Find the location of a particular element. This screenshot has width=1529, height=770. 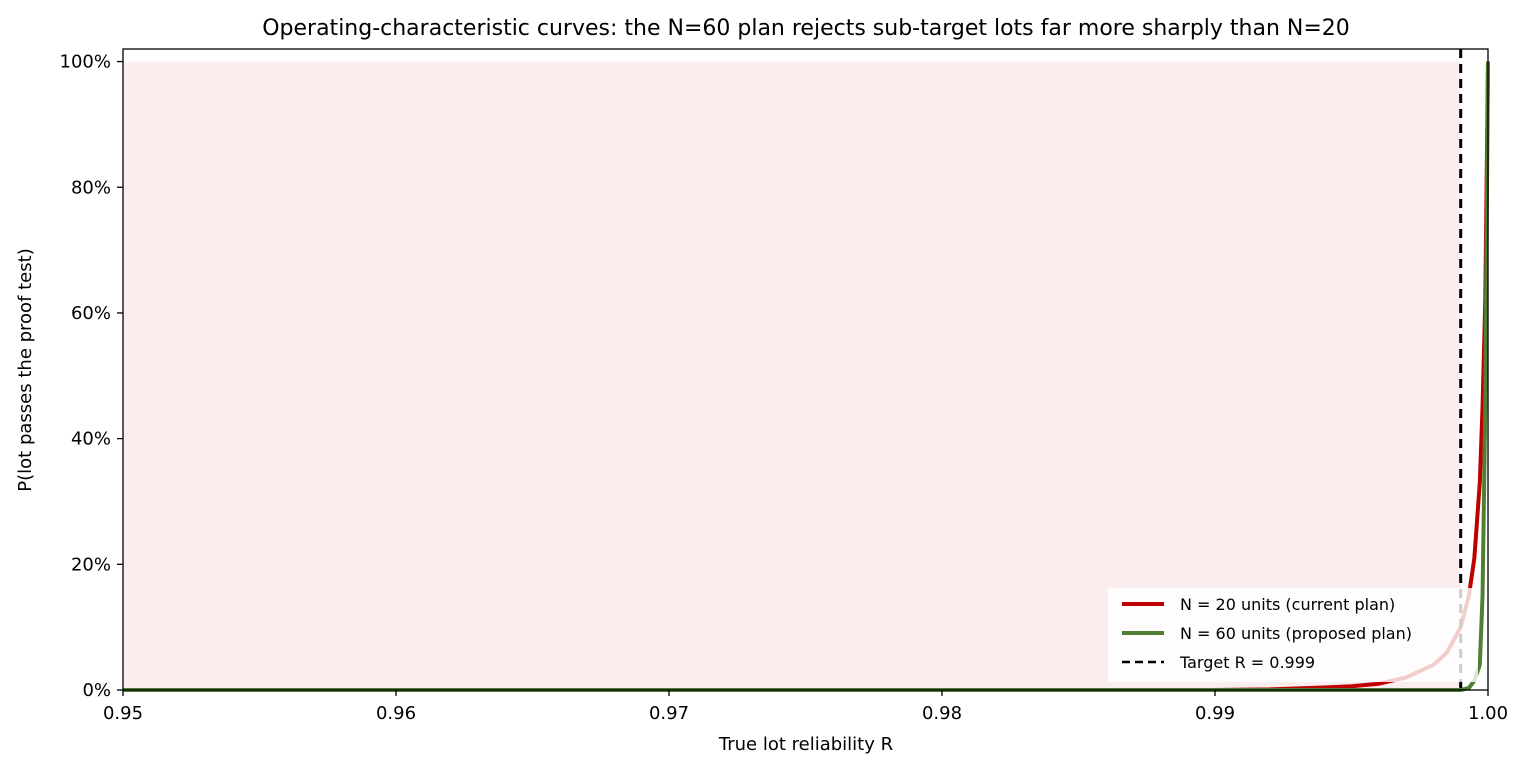

y-axis-label: P(lot passes the proof test) is located at coordinates (25, 369).